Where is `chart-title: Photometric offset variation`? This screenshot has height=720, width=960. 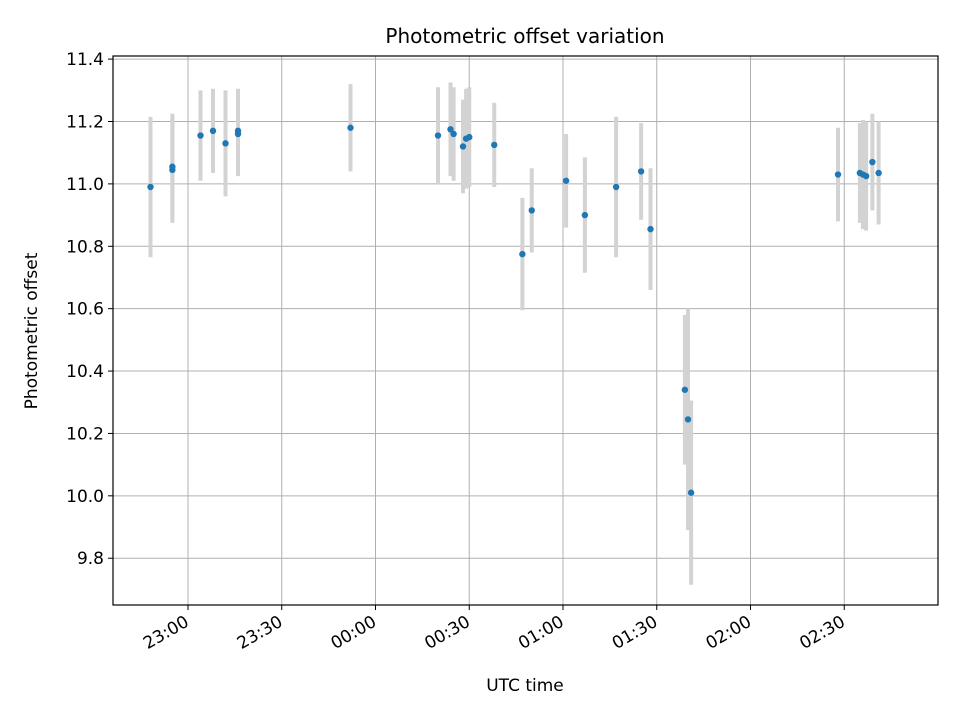 chart-title: Photometric offset variation is located at coordinates (524, 36).